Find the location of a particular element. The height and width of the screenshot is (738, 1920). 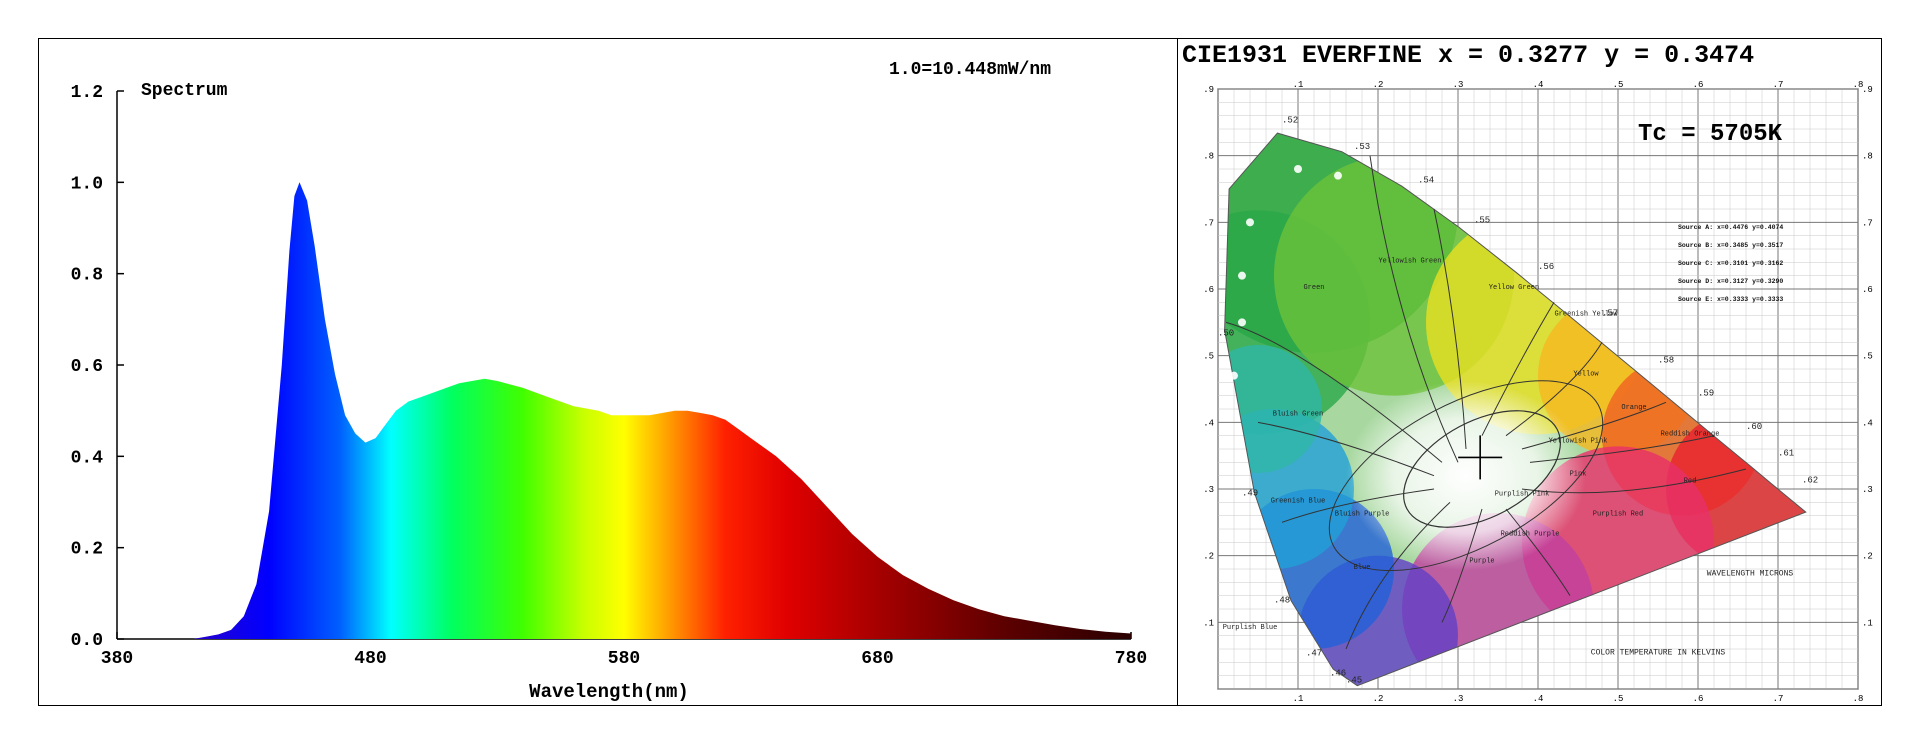

x-tick-label: 680 is located at coordinates (877, 659).